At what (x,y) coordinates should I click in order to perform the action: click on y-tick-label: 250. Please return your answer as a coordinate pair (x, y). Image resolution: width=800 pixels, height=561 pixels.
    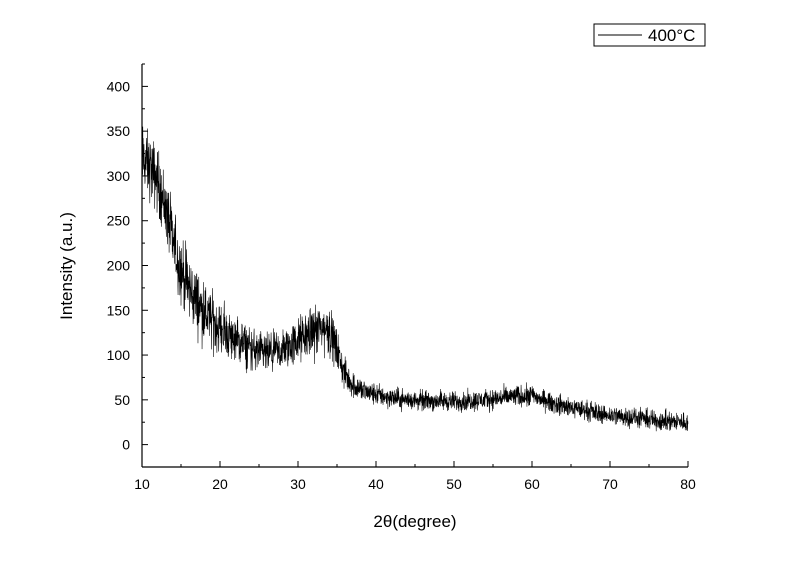
    Looking at the image, I should click on (119, 221).